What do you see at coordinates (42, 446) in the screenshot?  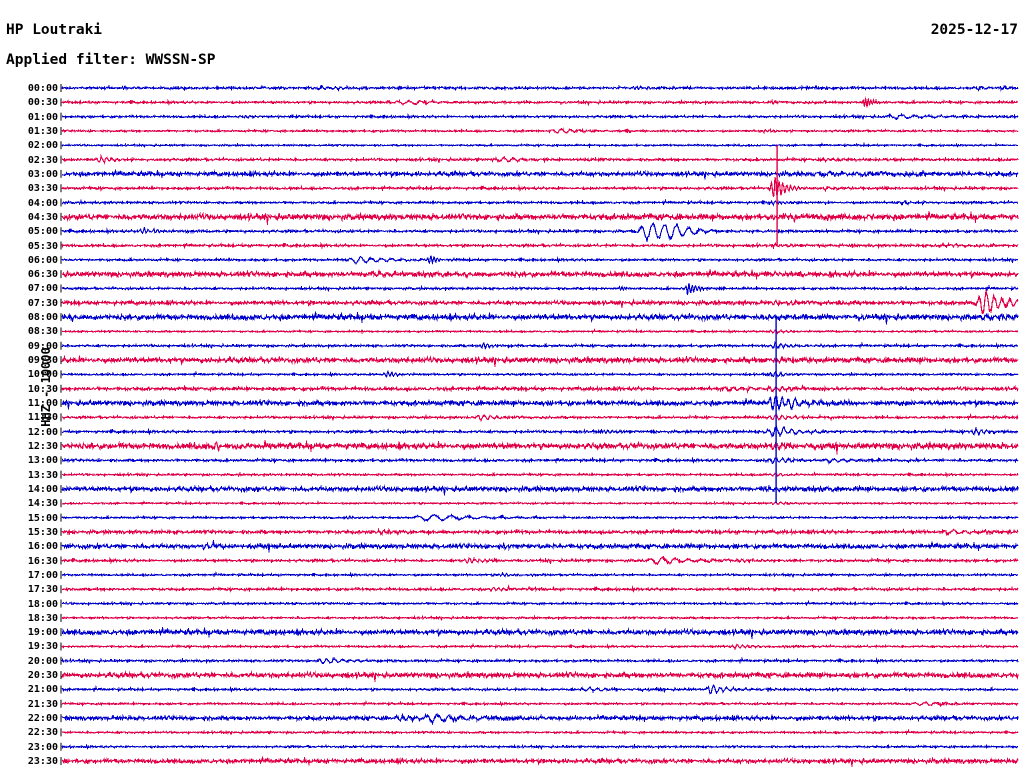 I see `time-label: 12:30` at bounding box center [42, 446].